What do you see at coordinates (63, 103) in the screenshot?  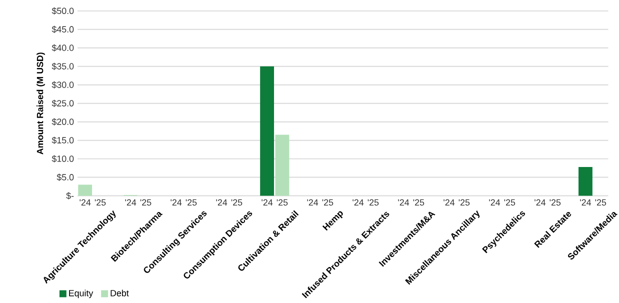 I see `y-tick-label: $25.0` at bounding box center [63, 103].